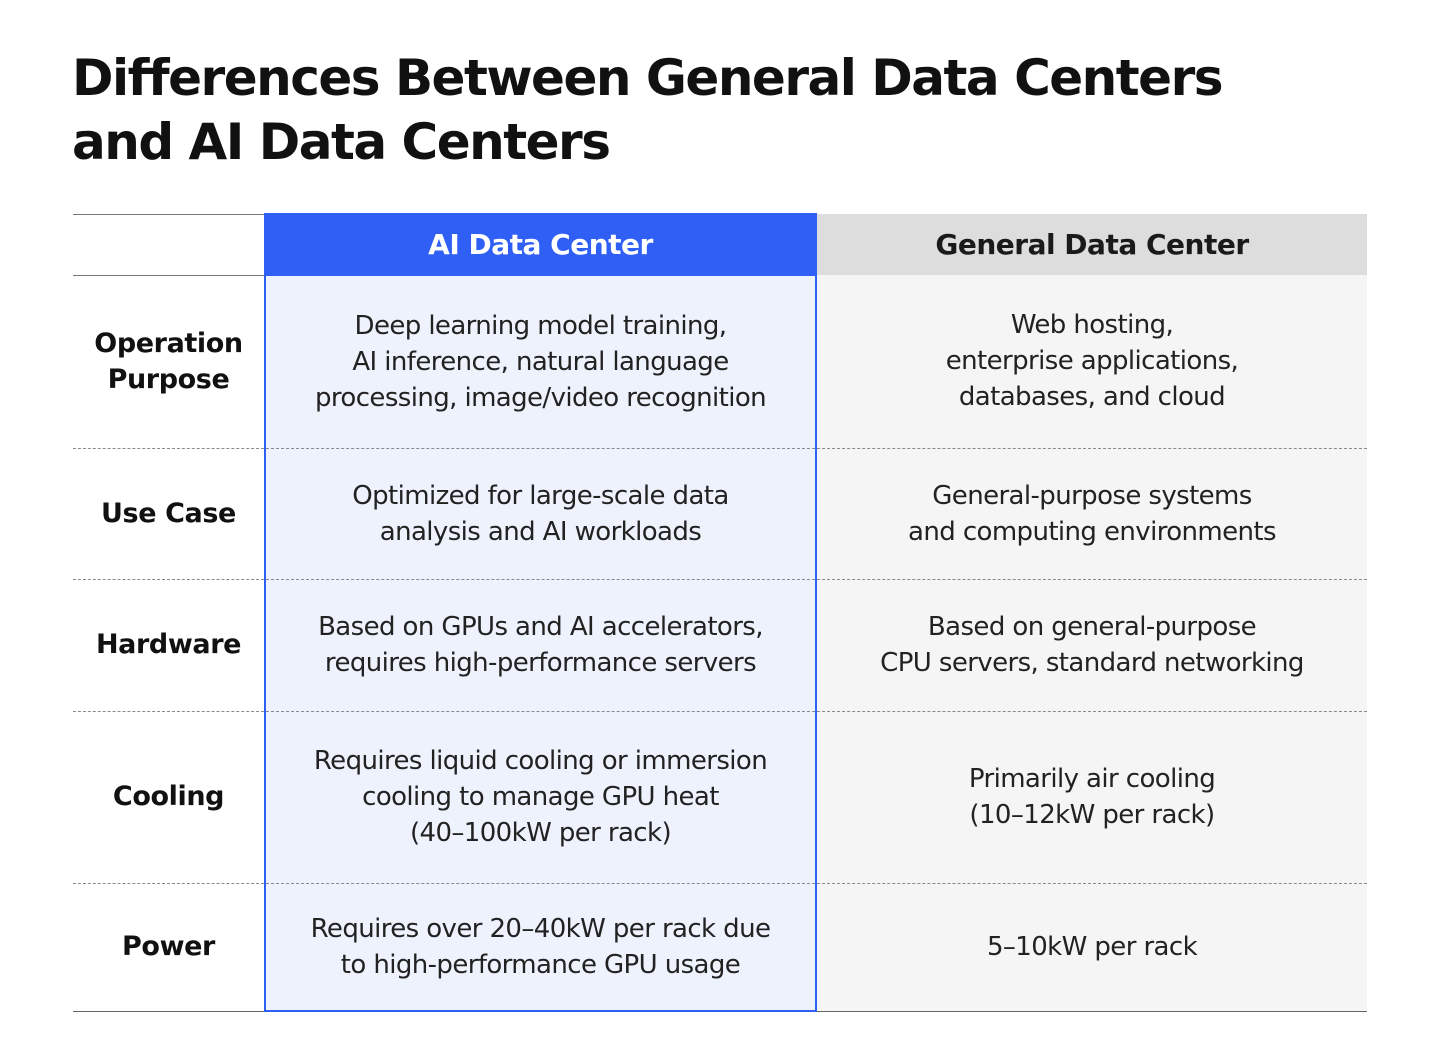 The height and width of the screenshot is (1062, 1440). I want to click on row-label-hardware: Hardware, so click(169, 644).